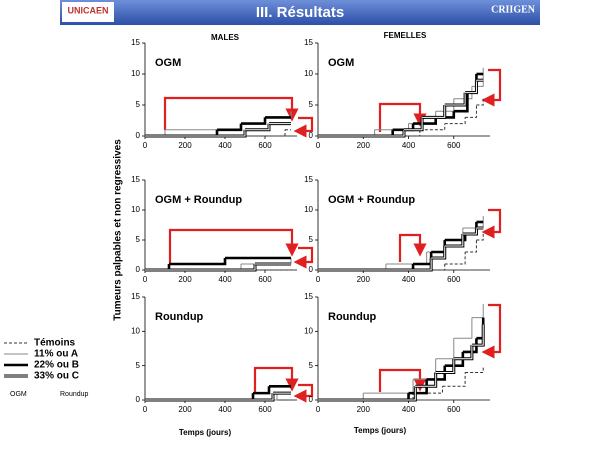 This screenshot has width=600, height=450. Describe the element at coordinates (118, 230) in the screenshot. I see `y-axis-label: Tumeurs palpables et non regressives` at that location.